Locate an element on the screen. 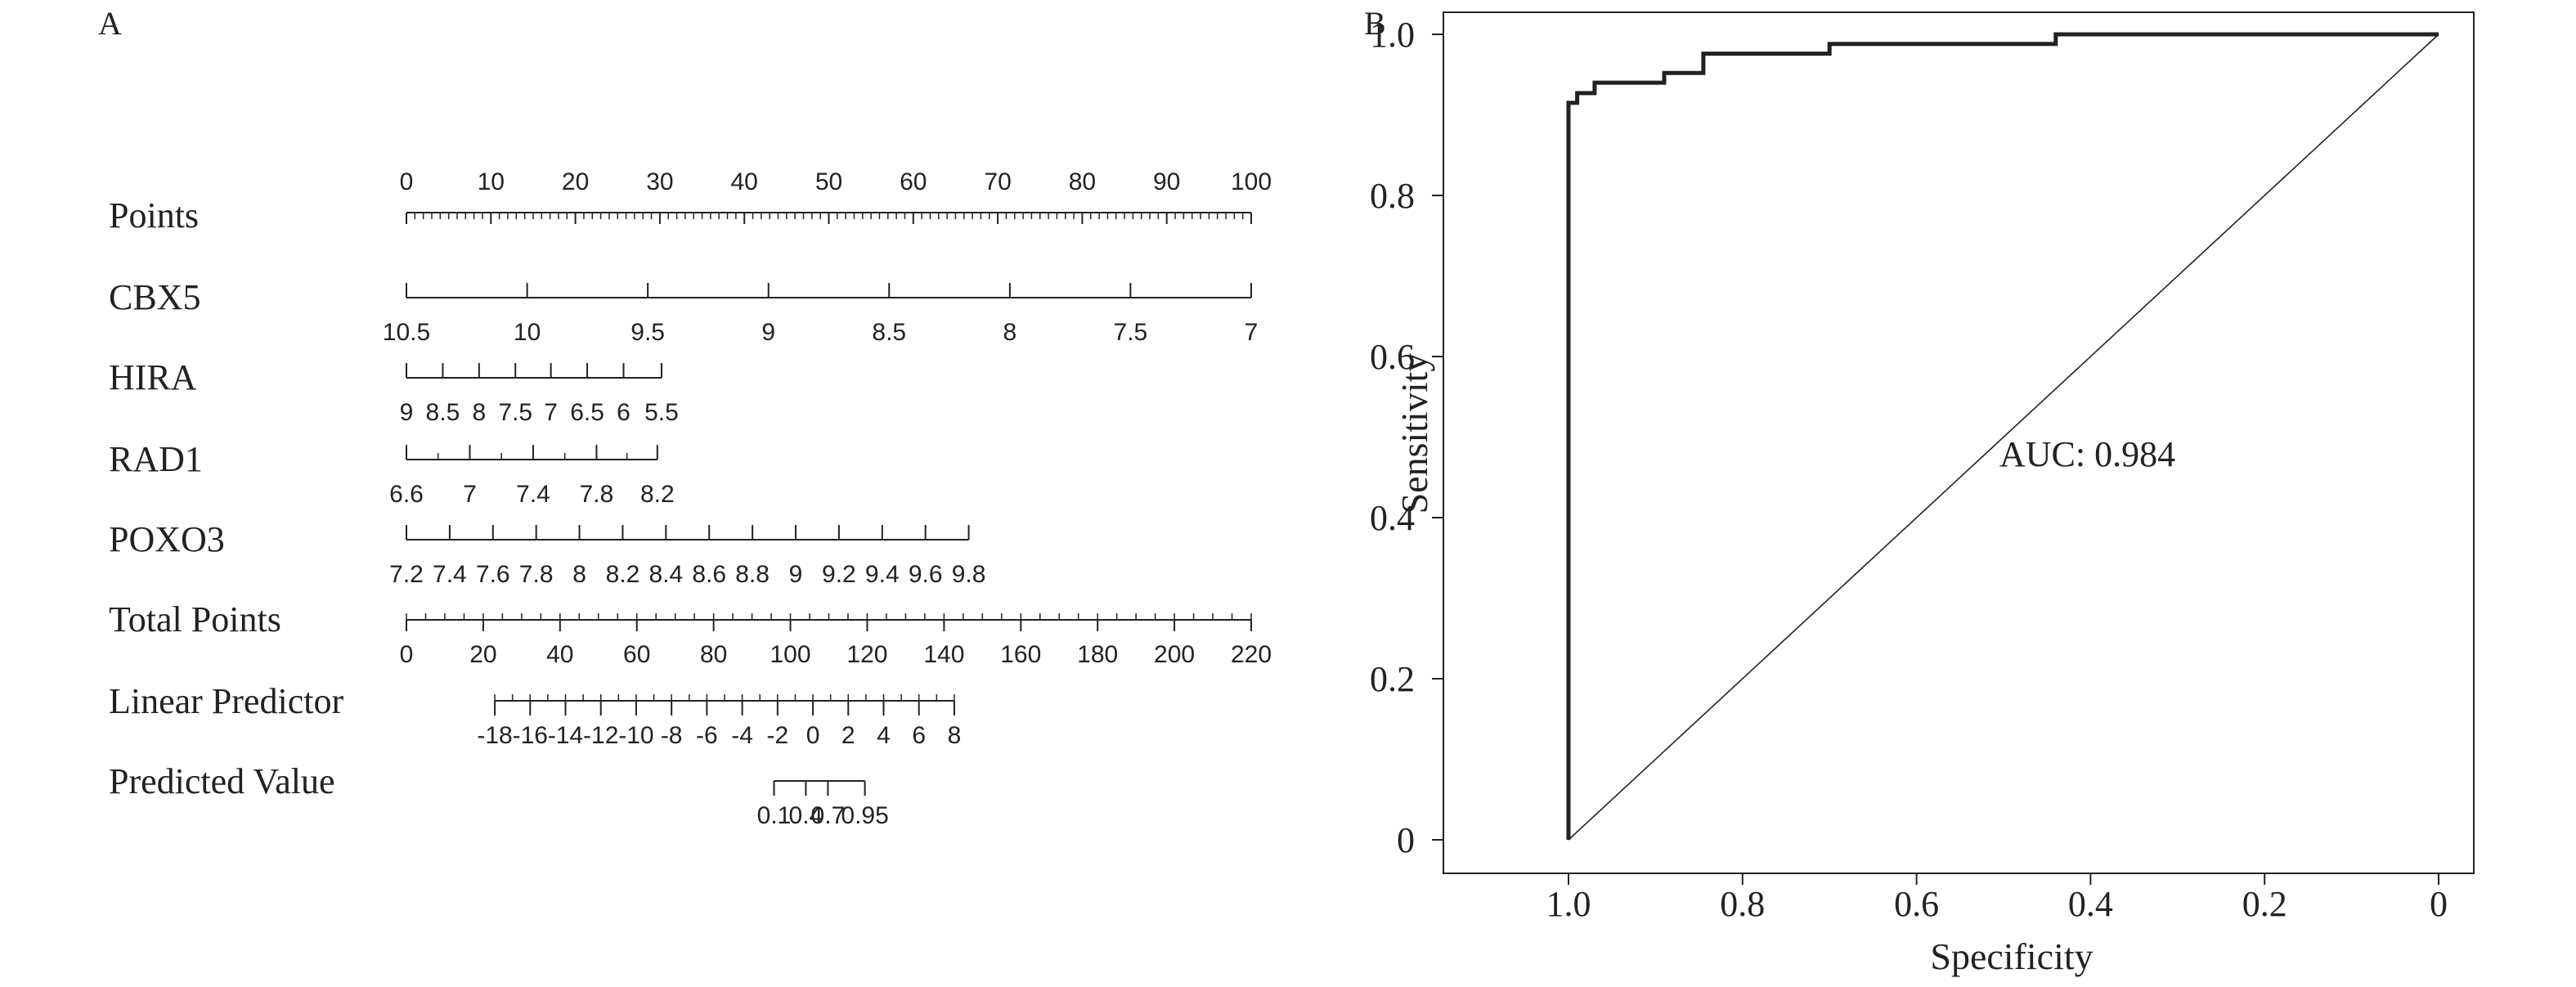 The image size is (2576, 987). tick-label: 9.2 is located at coordinates (839, 575).